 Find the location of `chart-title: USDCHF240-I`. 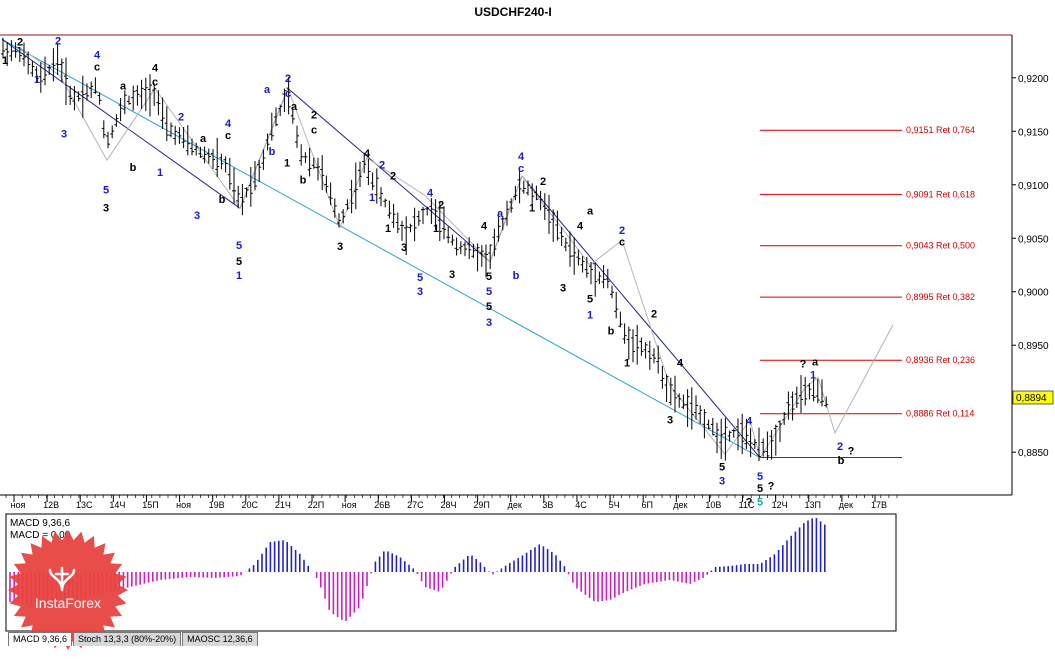

chart-title: USDCHF240-I is located at coordinates (512, 12).